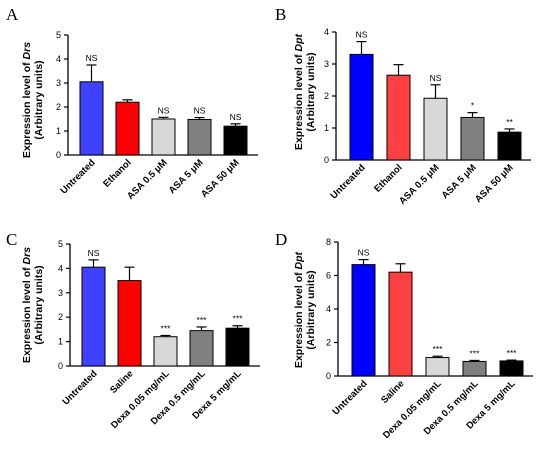  Describe the element at coordinates (509, 122) in the screenshot. I see `significance-label: **` at that location.